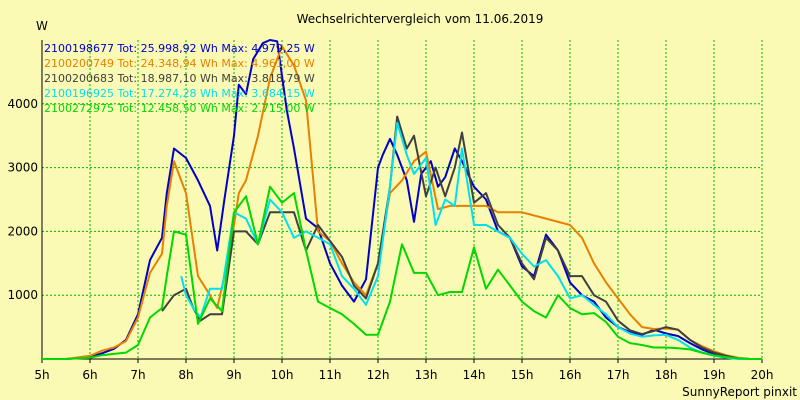 This screenshot has width=800, height=400. What do you see at coordinates (41, 375) in the screenshot?
I see `x-tick-label: 5h` at bounding box center [41, 375].